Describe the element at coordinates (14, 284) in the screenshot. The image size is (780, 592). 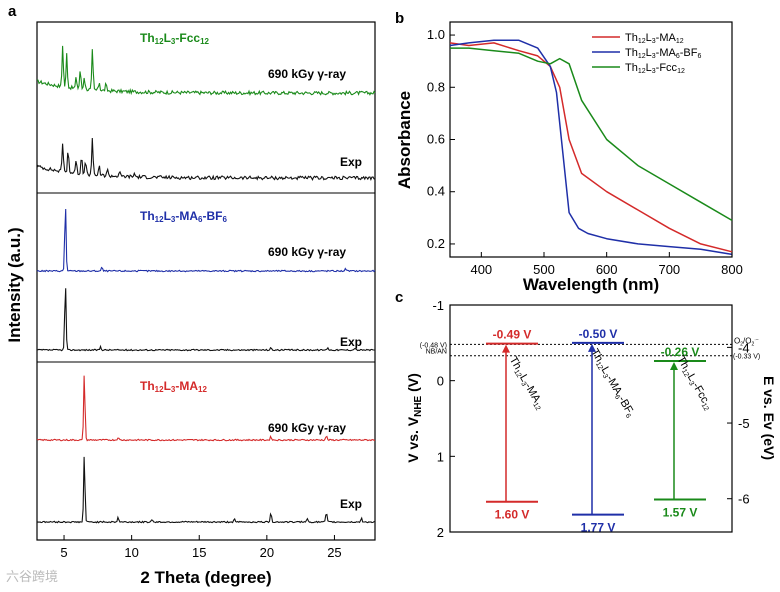
I see `y-axis-label: Intensity (a.u.)` at that location.